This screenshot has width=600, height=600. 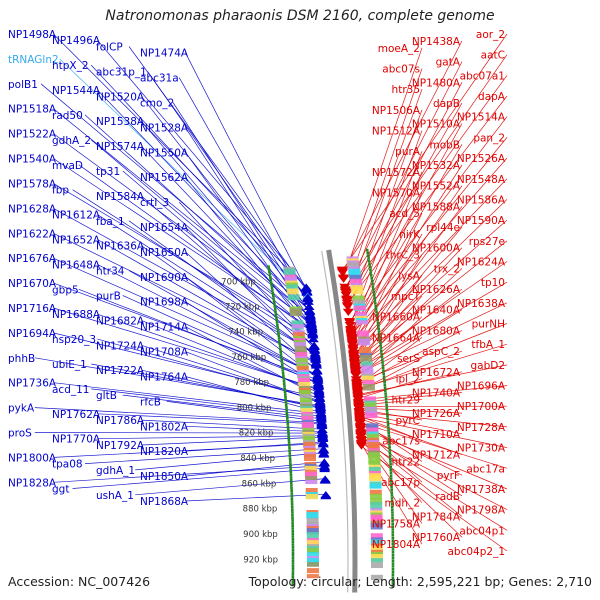 I want to click on tick-label: 740 kbp, so click(x=245, y=333).